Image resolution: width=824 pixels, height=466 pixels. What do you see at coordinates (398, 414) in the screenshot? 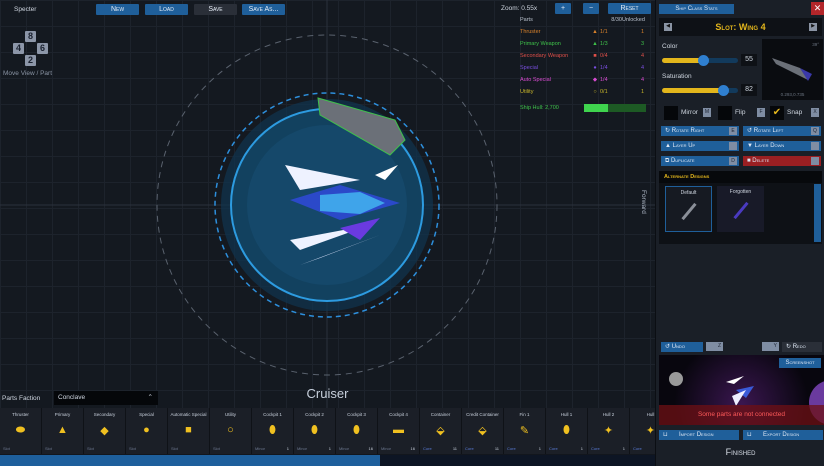
I see `slot-title: Cockpit 4` at bounding box center [398, 414].